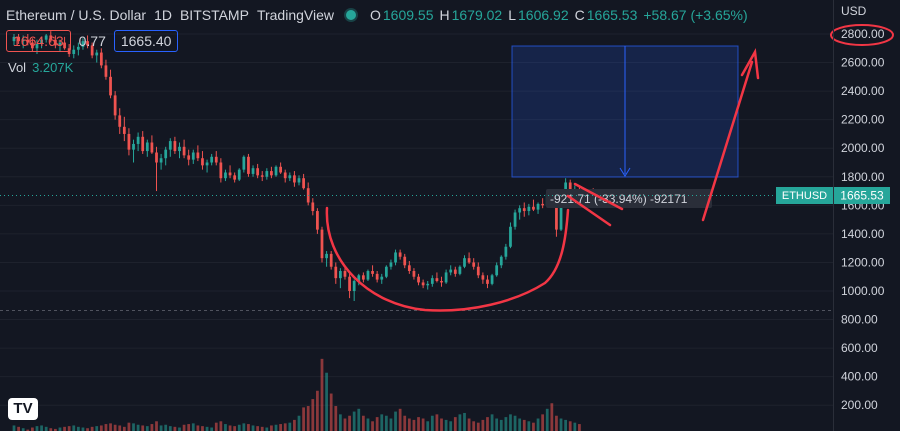  Describe the element at coordinates (447, 259) in the screenshot. I see `cup-curve-drawing` at that location.